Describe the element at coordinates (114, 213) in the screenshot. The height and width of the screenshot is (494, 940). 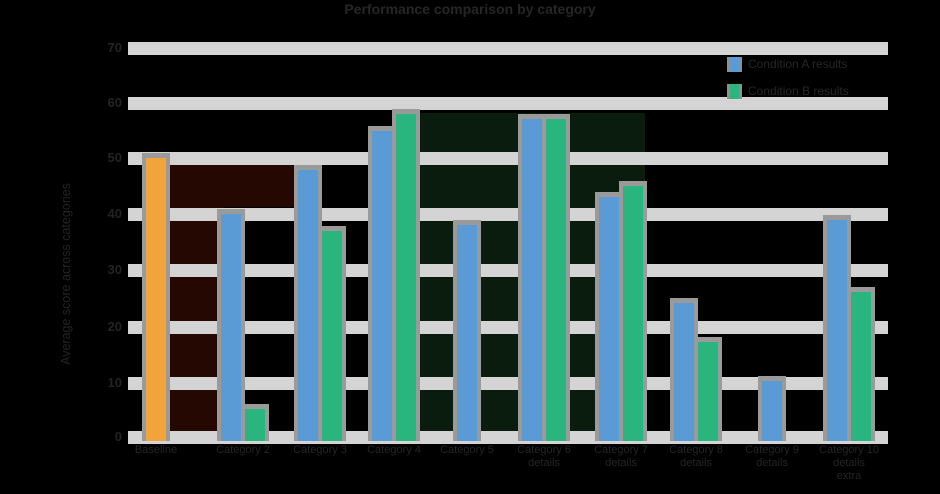
I see `y-tick-label: 40` at that location.